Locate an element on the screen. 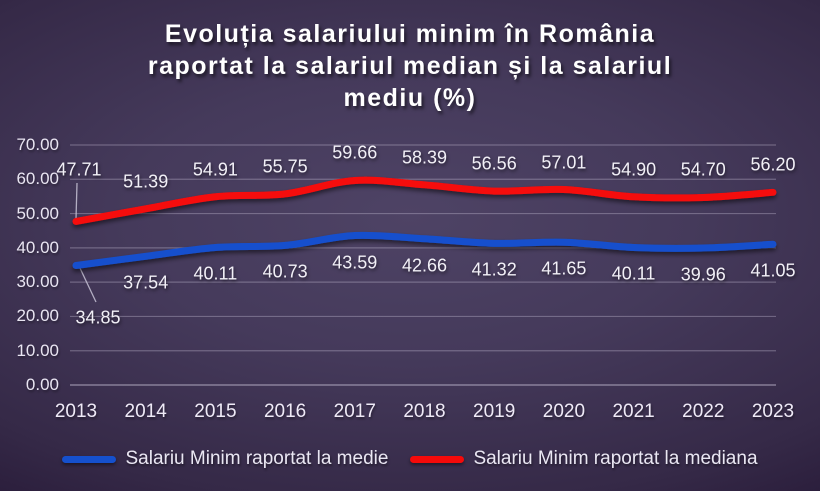 This screenshot has height=491, width=820. data-label-s0-2013: 34.85 is located at coordinates (98, 317).